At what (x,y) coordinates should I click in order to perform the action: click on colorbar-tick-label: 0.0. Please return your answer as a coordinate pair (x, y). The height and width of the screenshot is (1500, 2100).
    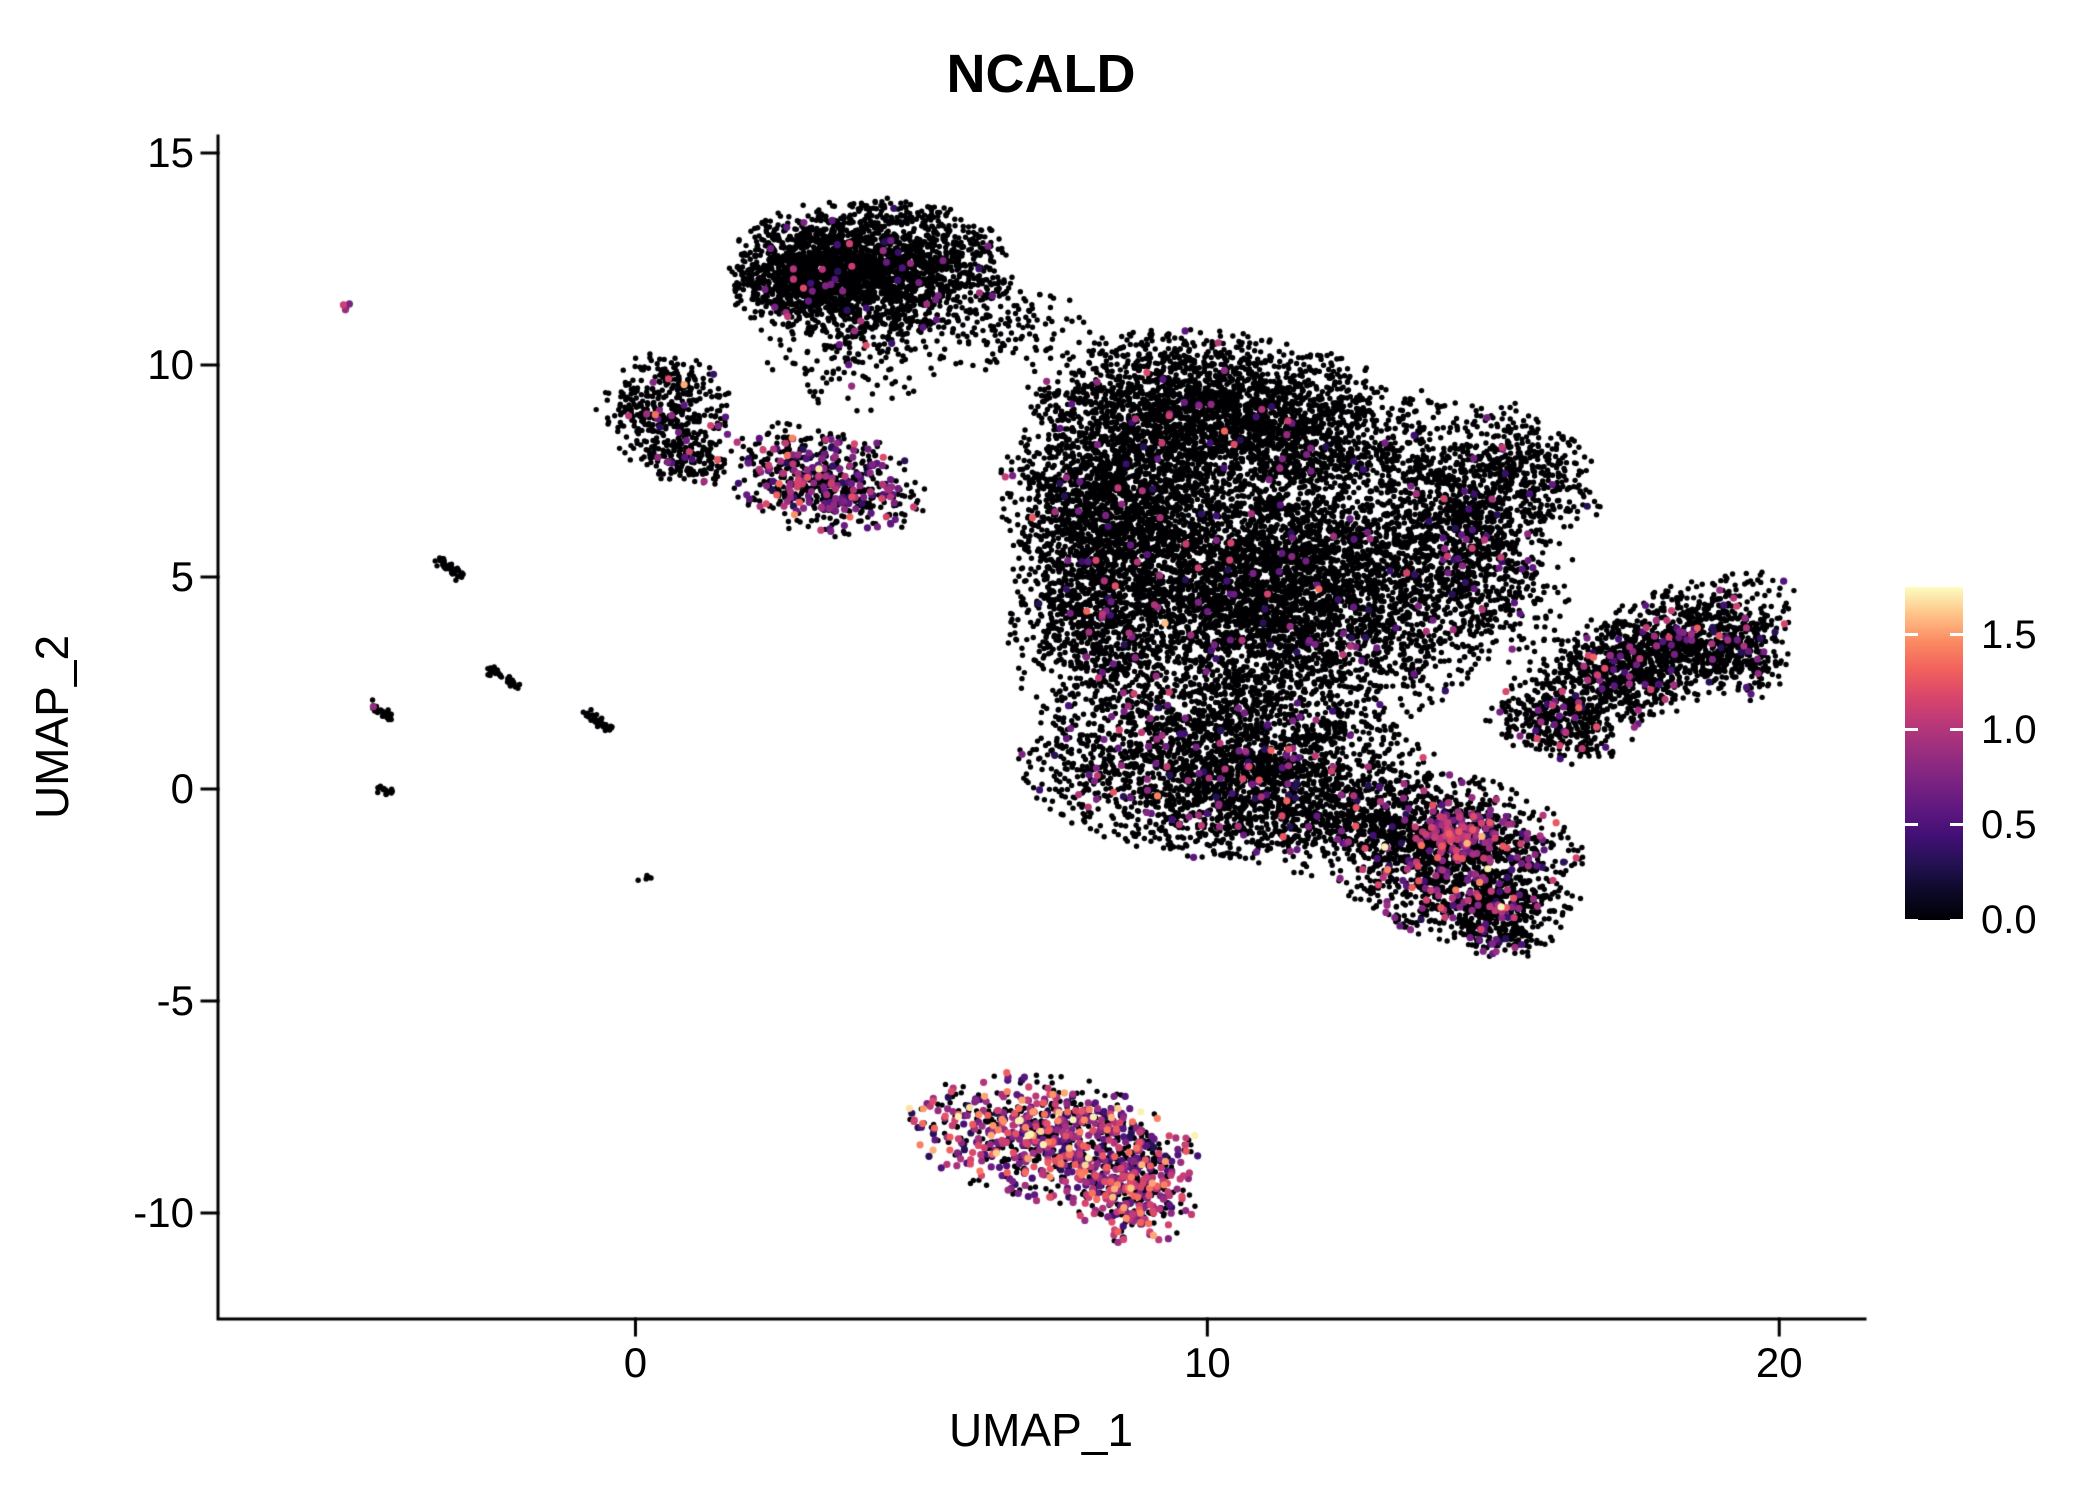
    Looking at the image, I should click on (2009, 920).